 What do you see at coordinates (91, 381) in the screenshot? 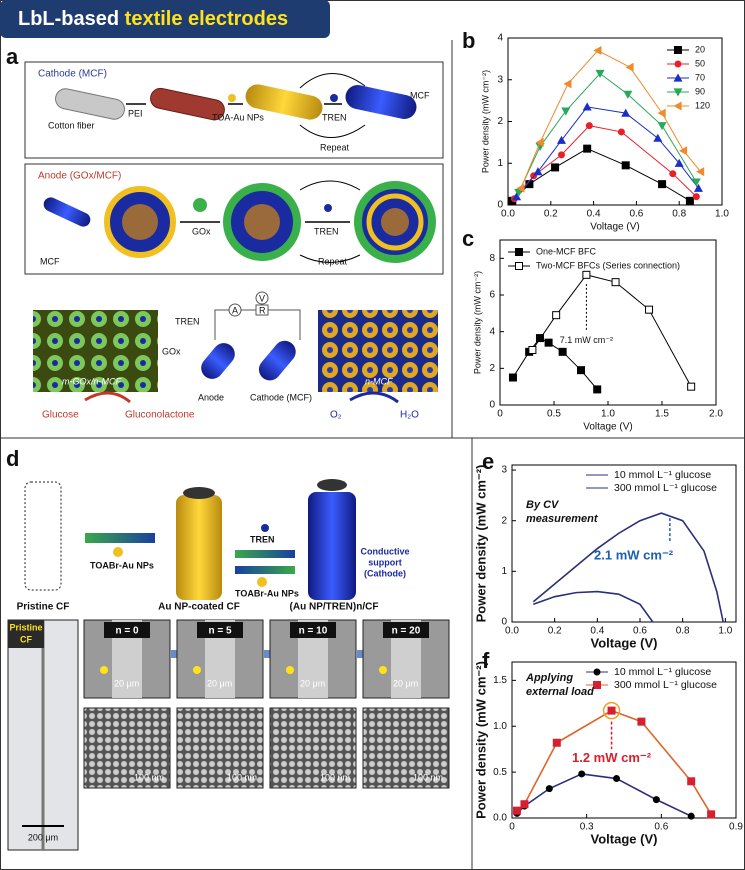
I see `label: m-GOx/n-MCF` at bounding box center [91, 381].